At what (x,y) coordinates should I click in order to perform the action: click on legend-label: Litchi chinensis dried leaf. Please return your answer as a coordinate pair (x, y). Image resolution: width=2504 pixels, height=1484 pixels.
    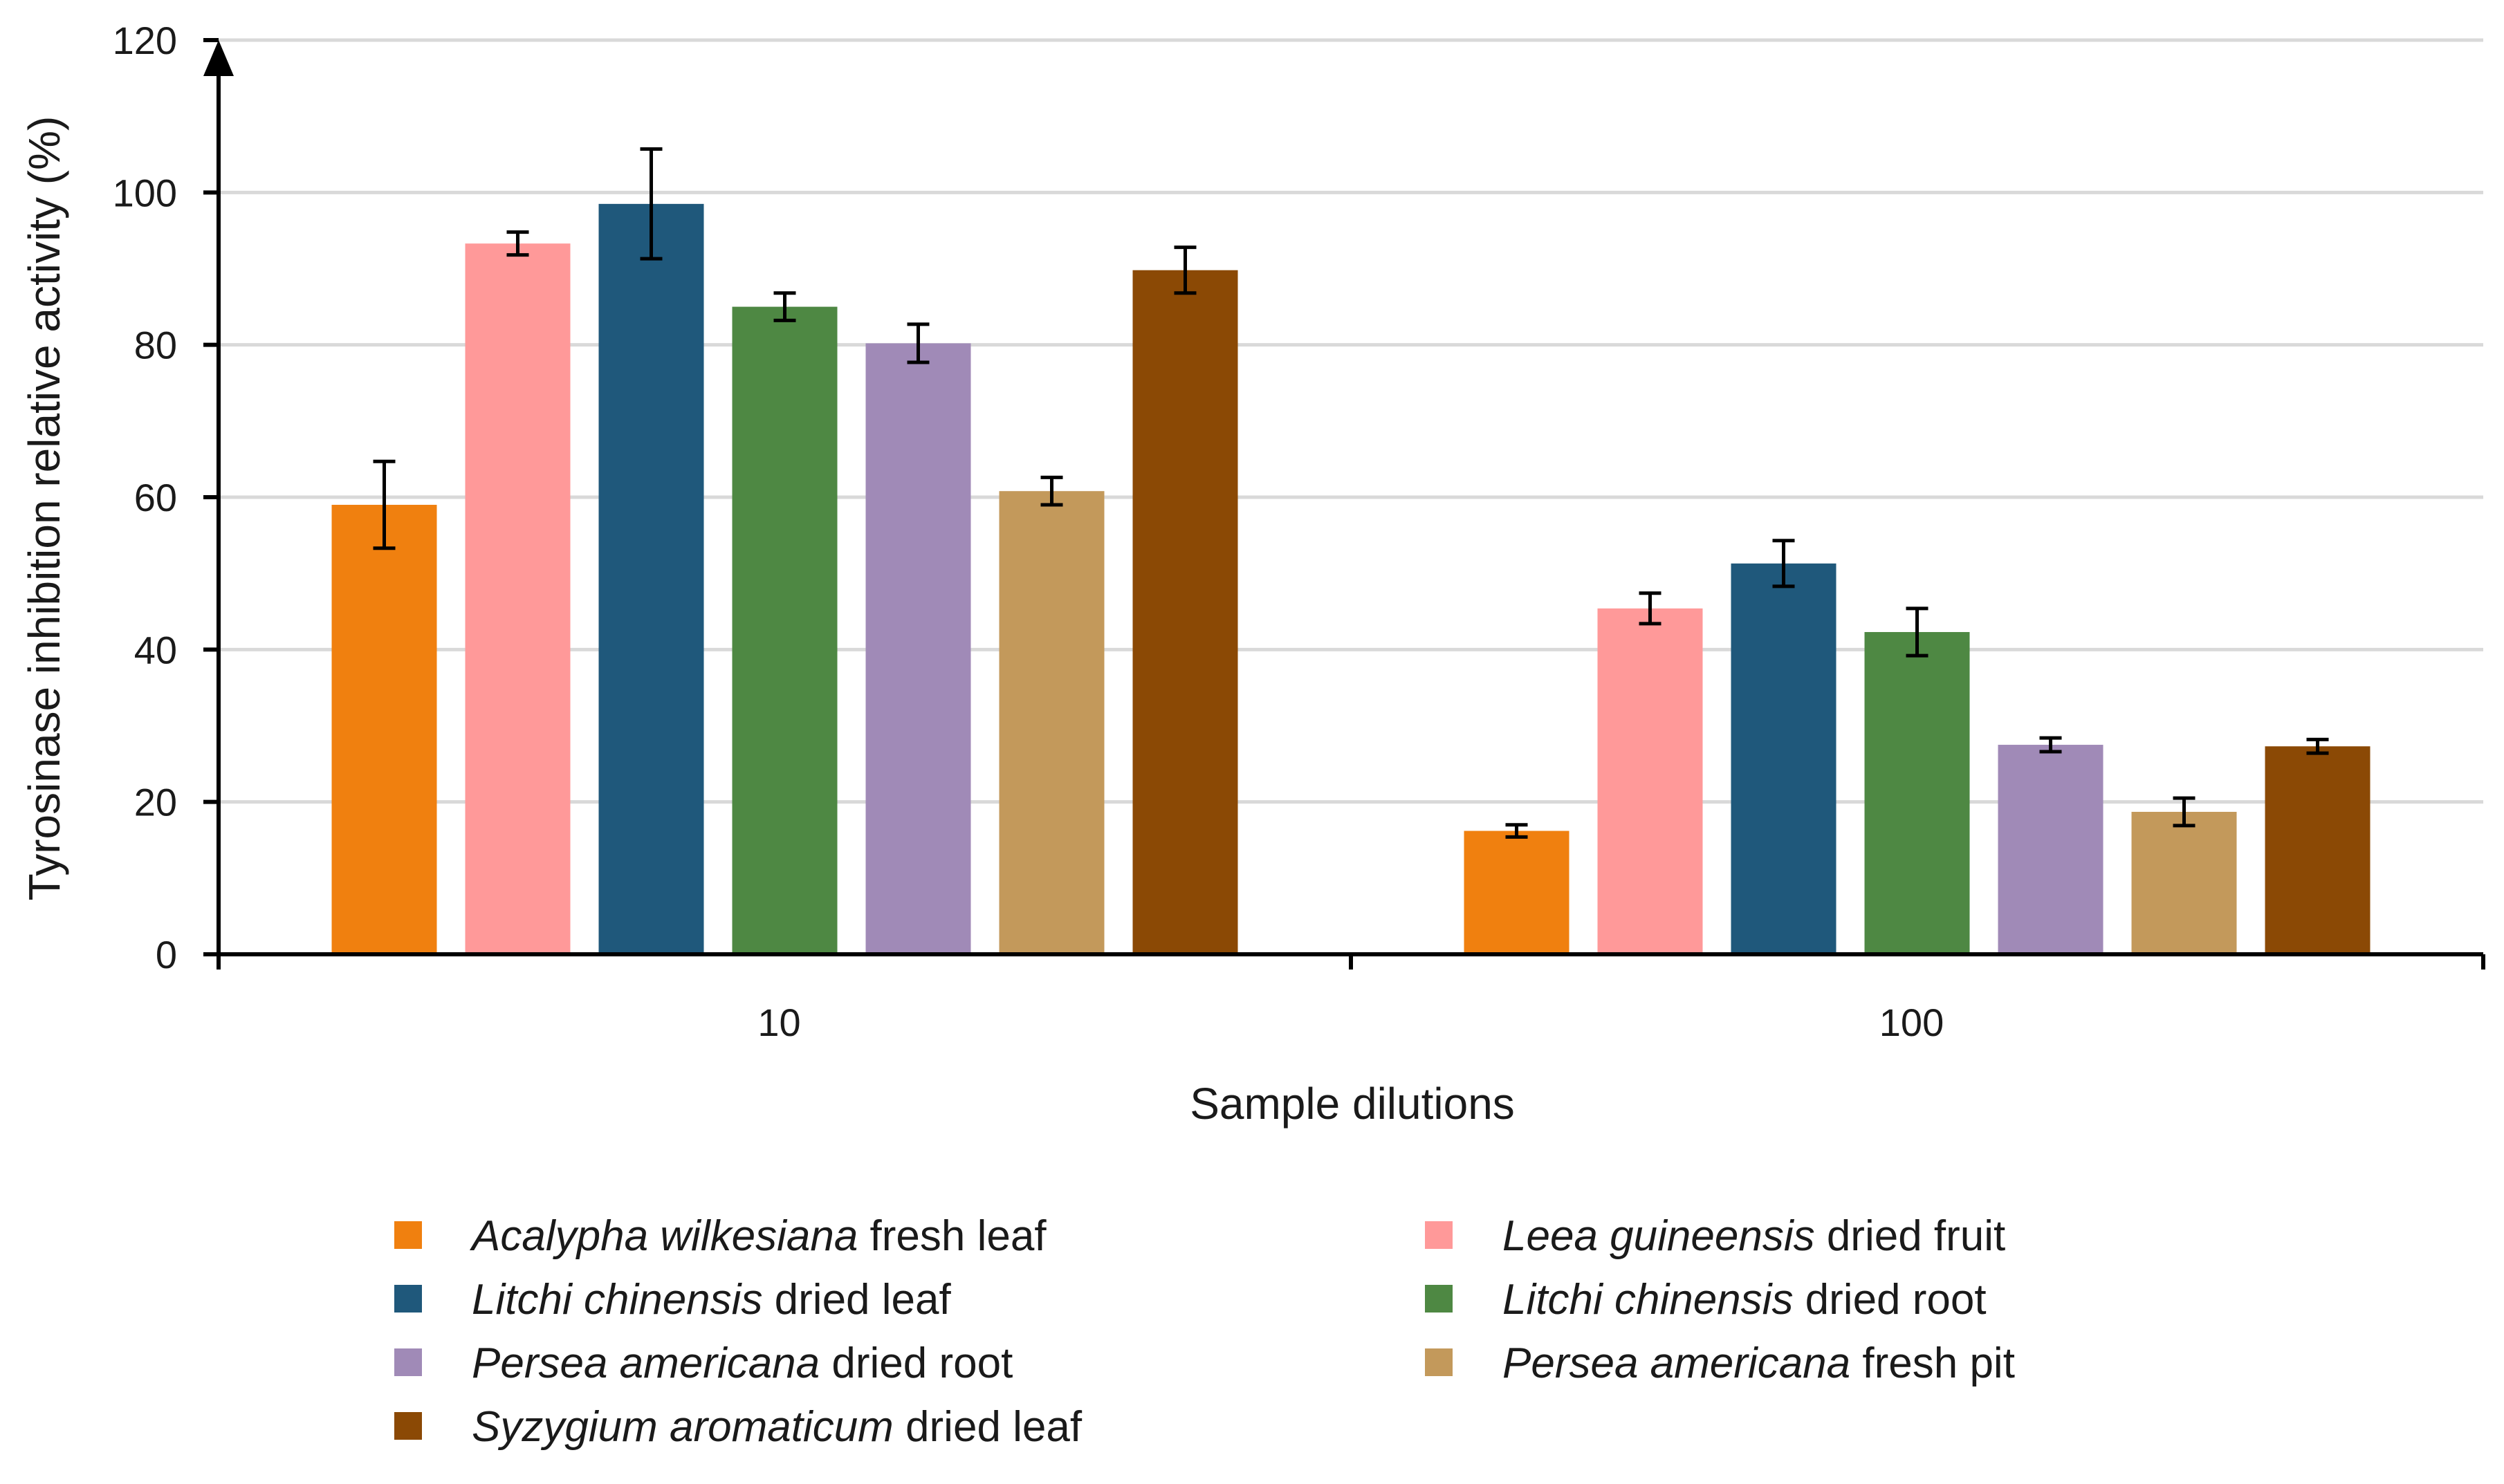
    Looking at the image, I should click on (711, 1300).